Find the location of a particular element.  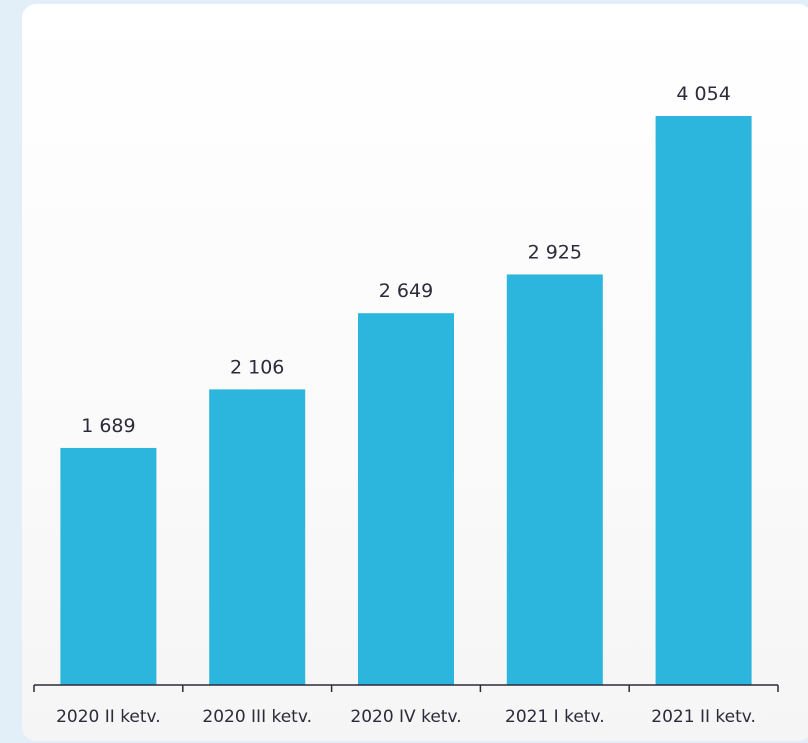

category-label: 2020 II ketv. is located at coordinates (108, 717).